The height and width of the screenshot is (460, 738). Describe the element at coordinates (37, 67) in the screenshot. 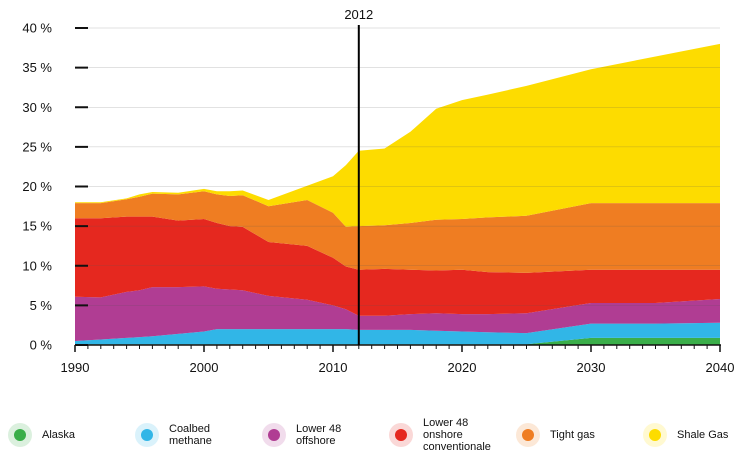

I see `y-tick-label: 35 %` at that location.